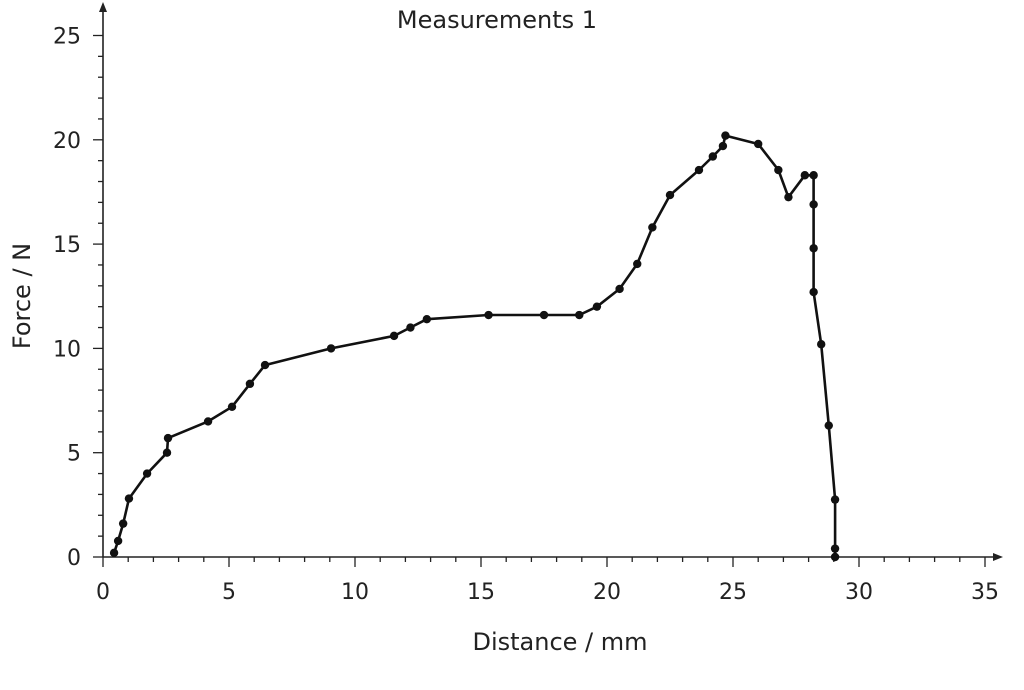 The height and width of the screenshot is (690, 1024). What do you see at coordinates (985, 592) in the screenshot?
I see `x-tick-label: 35` at bounding box center [985, 592].